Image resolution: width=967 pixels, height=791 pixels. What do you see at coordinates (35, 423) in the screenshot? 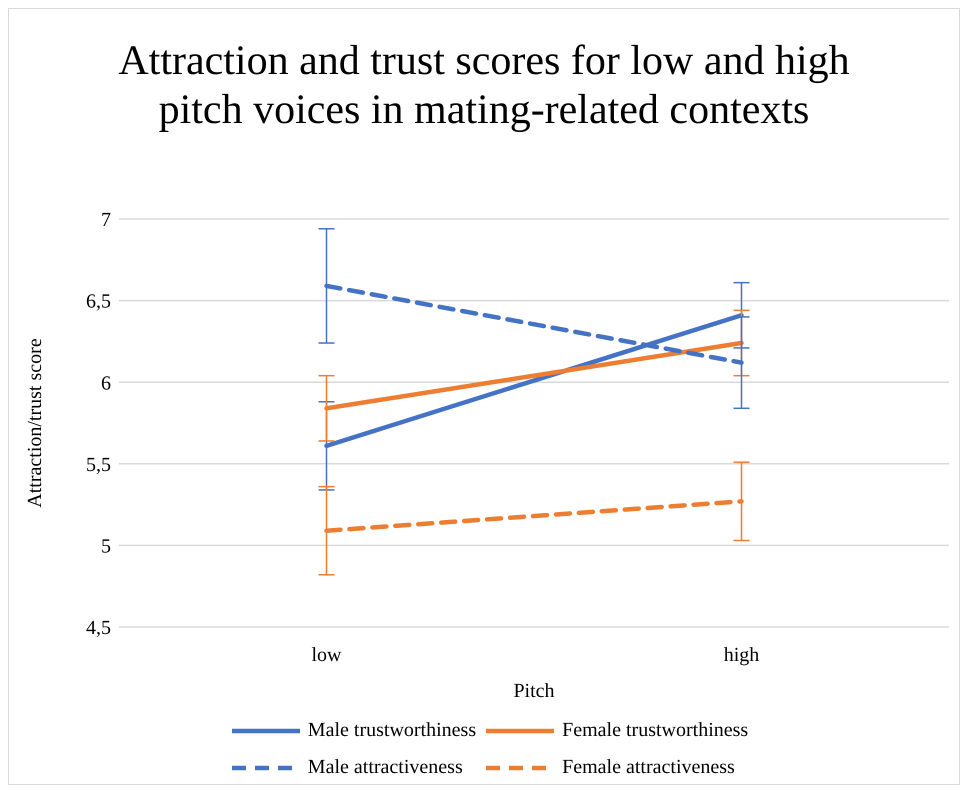
I see `y-axis-title: Attraction/trust score` at bounding box center [35, 423].